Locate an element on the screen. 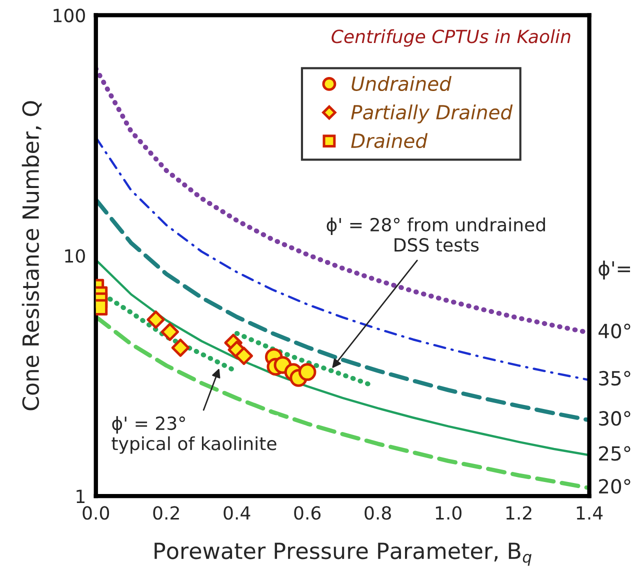 The height and width of the screenshot is (585, 635). annotation: 35° is located at coordinates (614, 378).